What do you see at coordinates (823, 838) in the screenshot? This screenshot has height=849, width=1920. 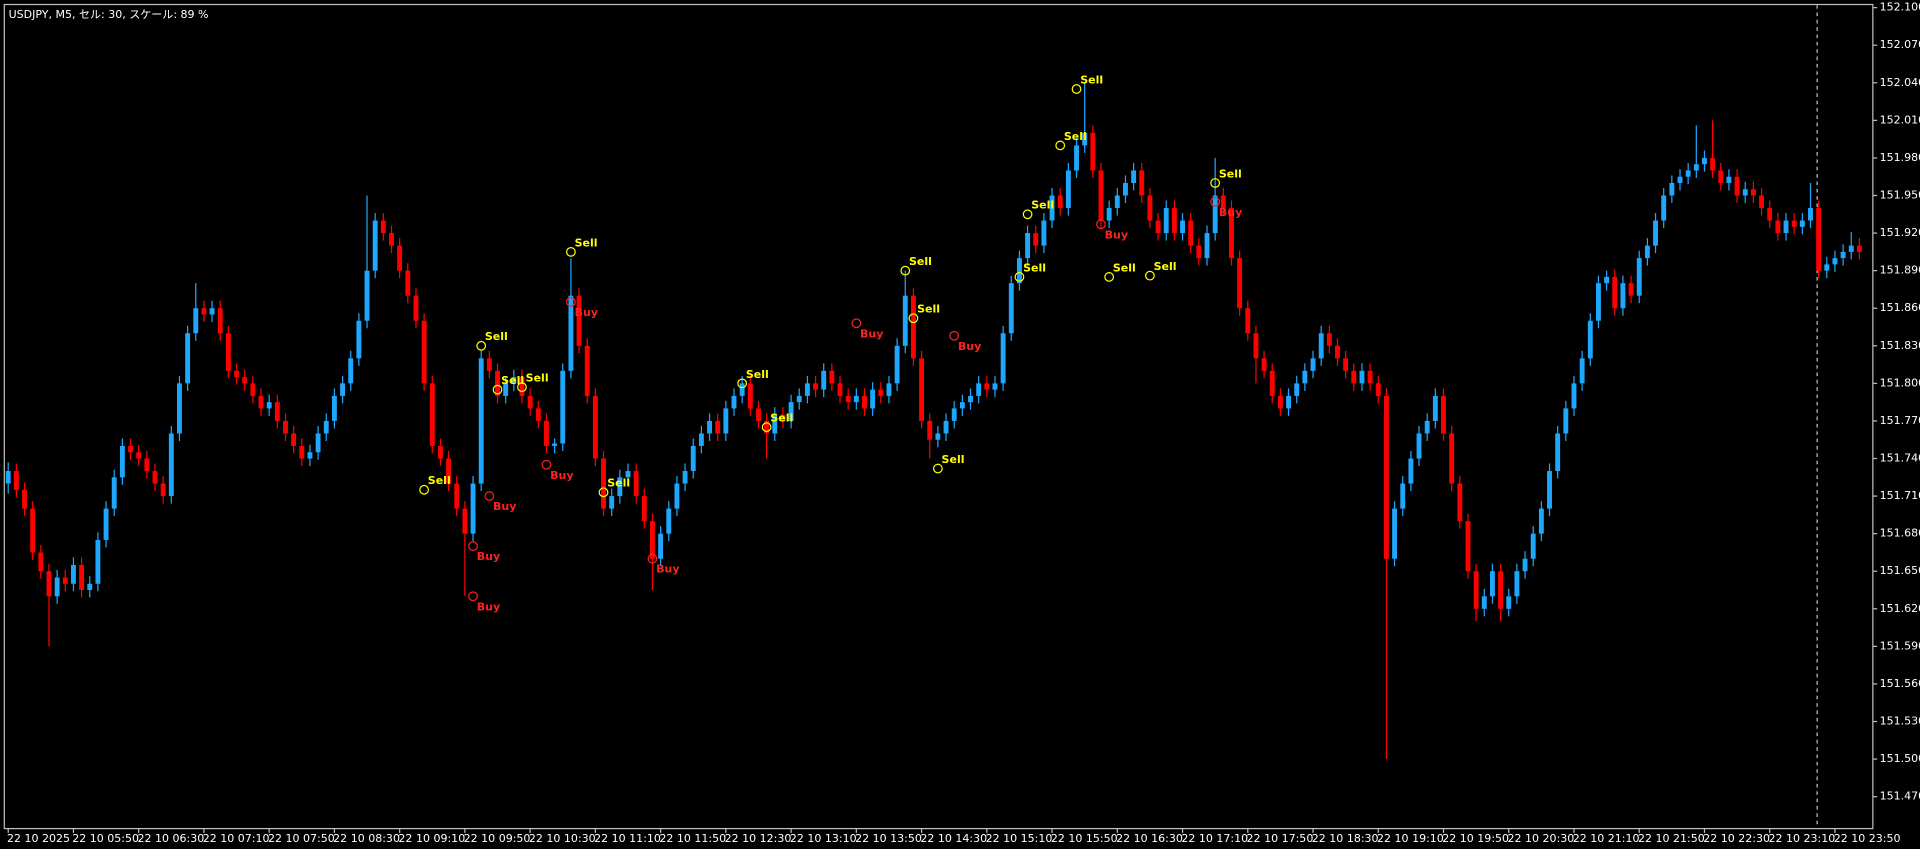 I see `x-tick-label: 22 10 13:10` at bounding box center [823, 838].